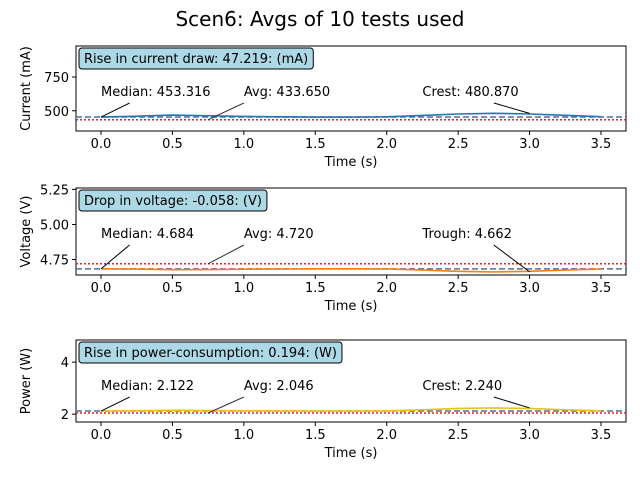  I want to click on median-annotation: Median: 2.122, so click(147, 386).